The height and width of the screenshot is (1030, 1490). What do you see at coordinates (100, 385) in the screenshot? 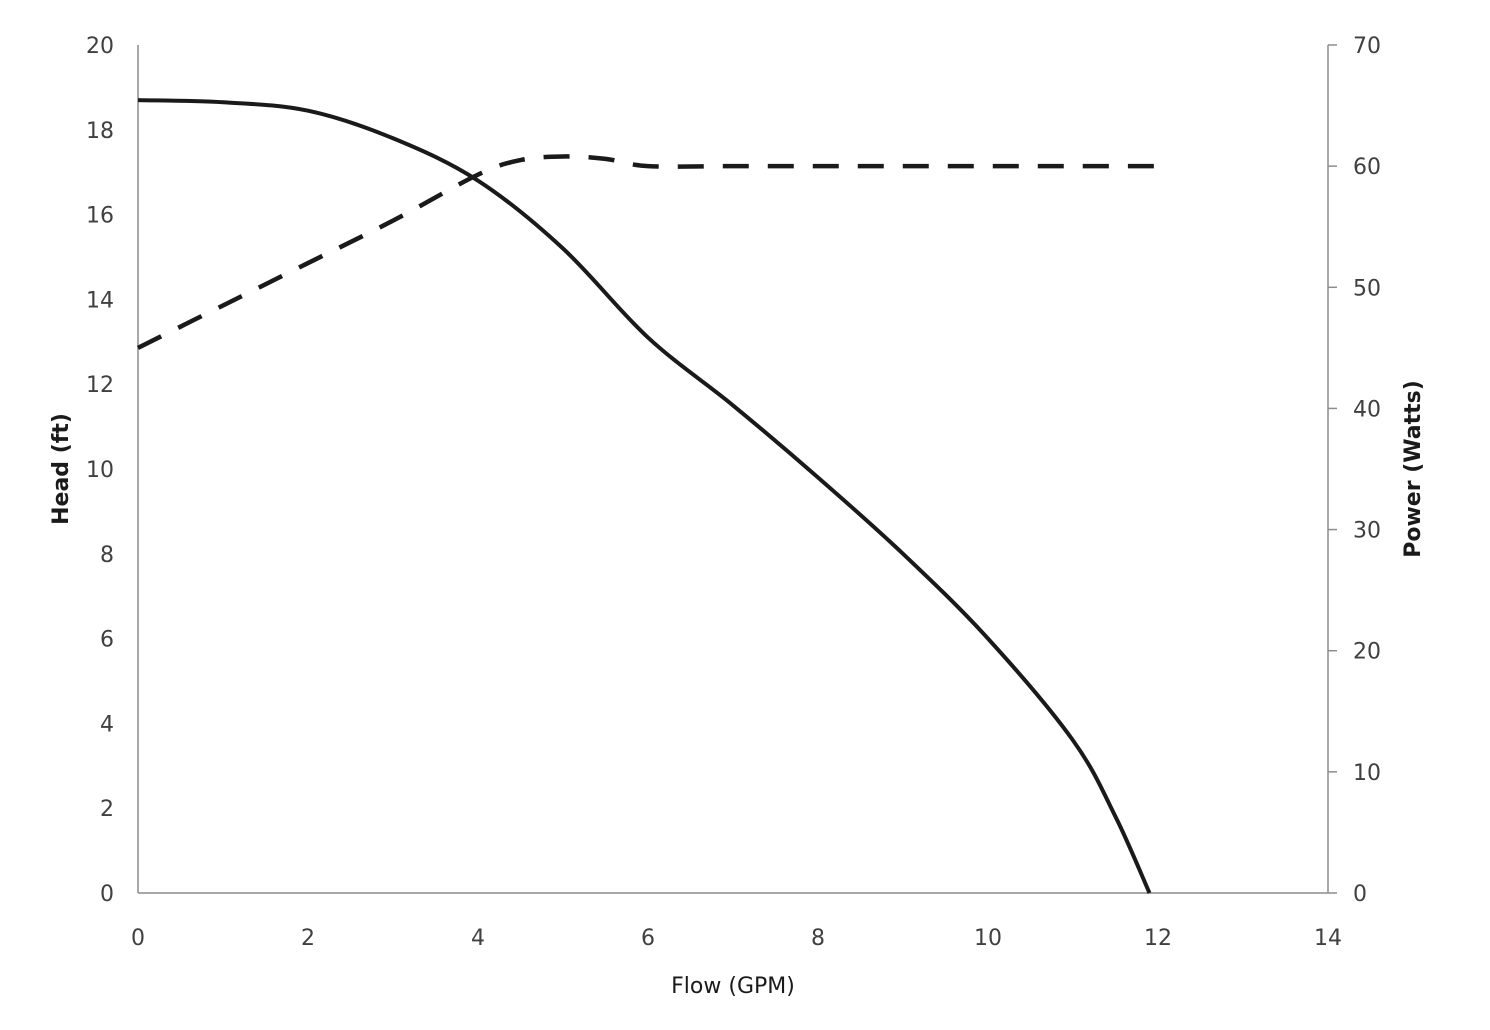
I see `y-tick-label: 12` at bounding box center [100, 385].